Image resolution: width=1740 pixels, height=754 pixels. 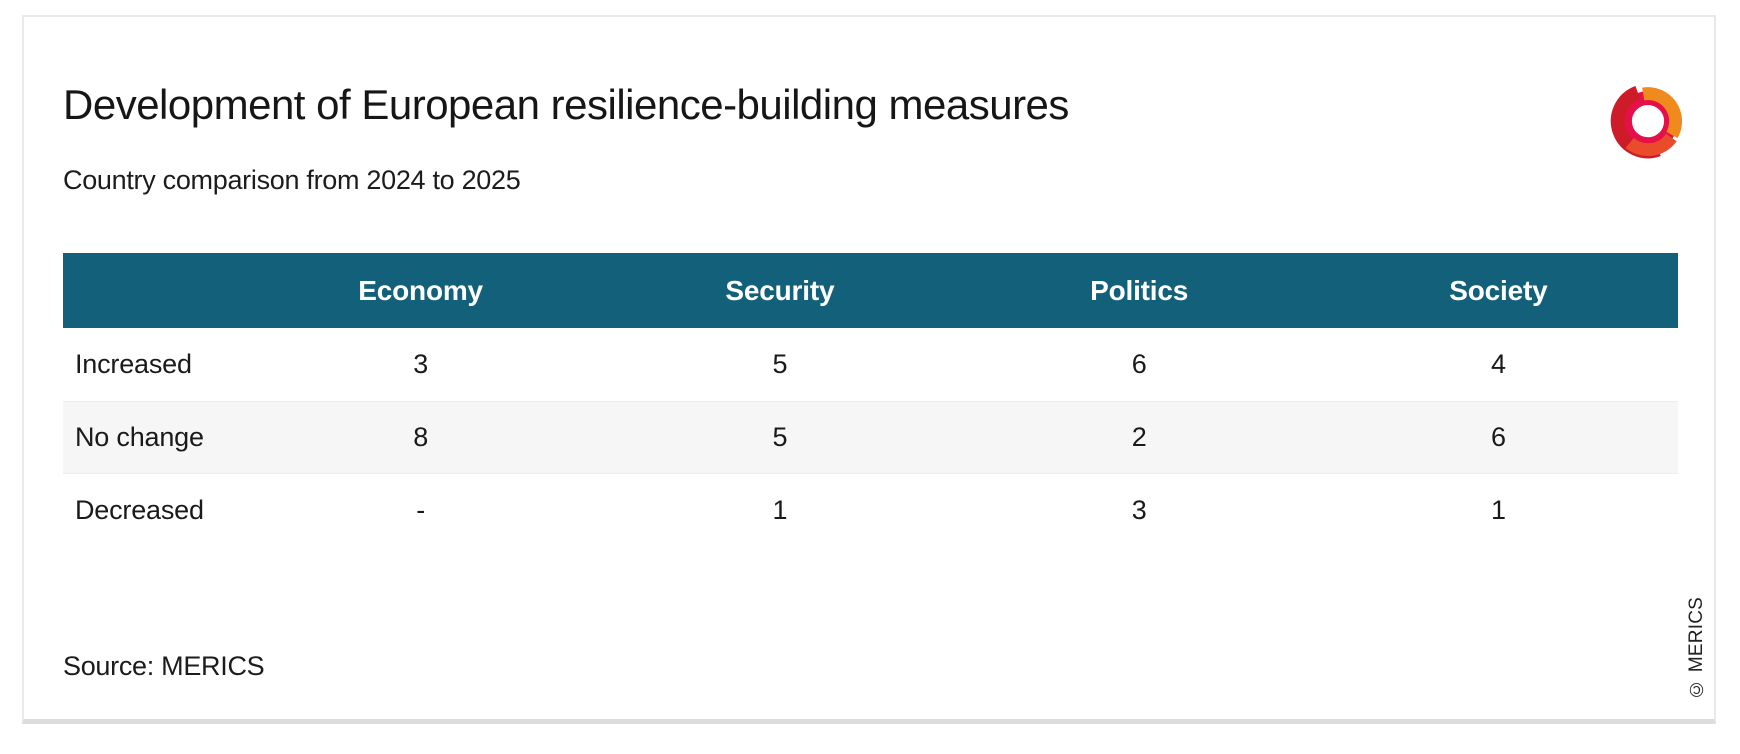 What do you see at coordinates (1498, 290) in the screenshot?
I see `column-header-society: Society` at bounding box center [1498, 290].